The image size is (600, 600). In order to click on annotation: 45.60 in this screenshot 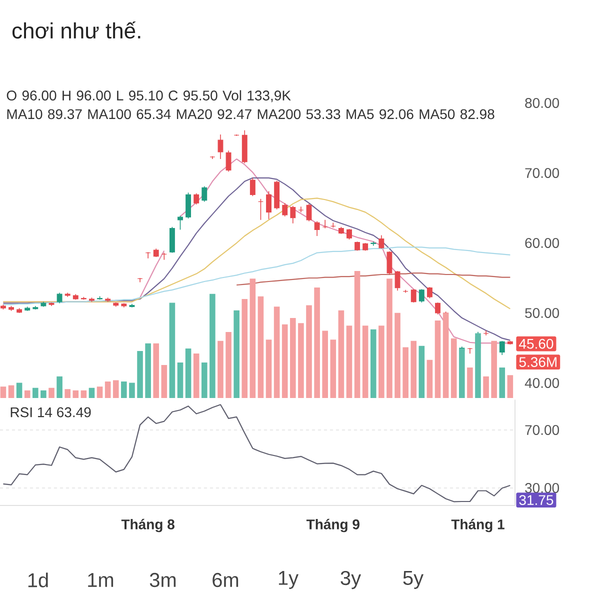, I will do `click(536, 343)`.